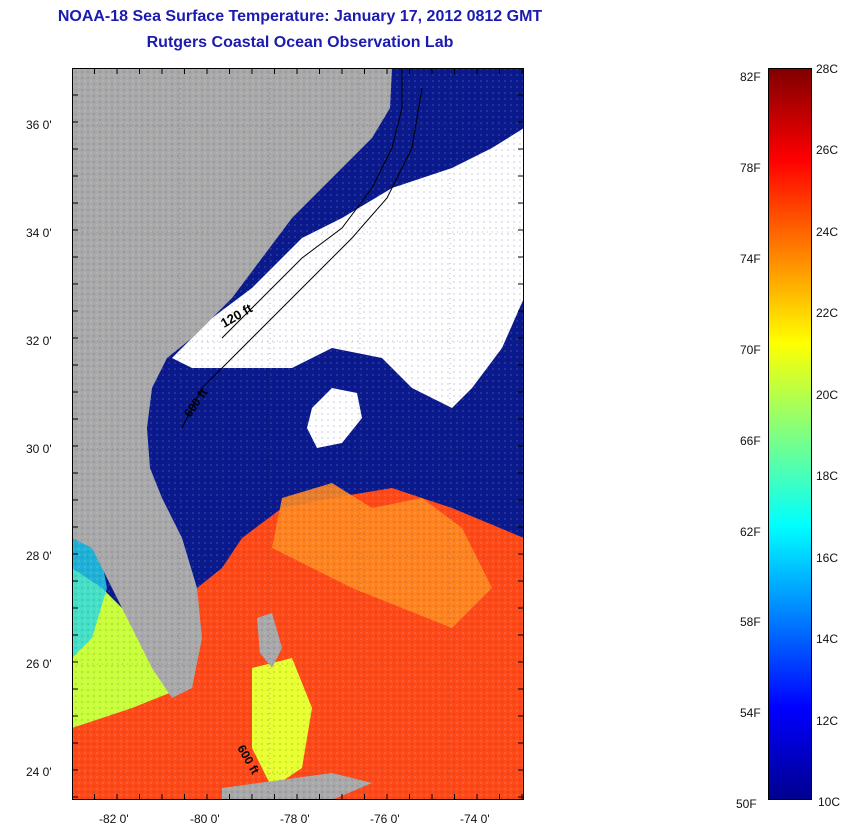  I want to click on colorbar-label-c: 14C, so click(827, 639).